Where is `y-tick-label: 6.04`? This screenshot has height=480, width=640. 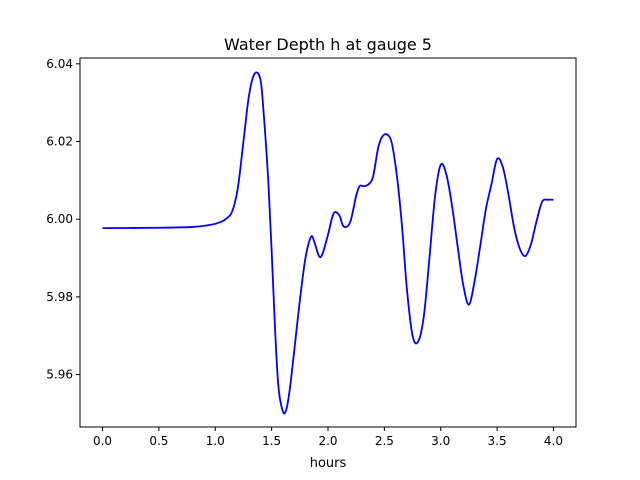
y-tick-label: 6.04 is located at coordinates (59, 64).